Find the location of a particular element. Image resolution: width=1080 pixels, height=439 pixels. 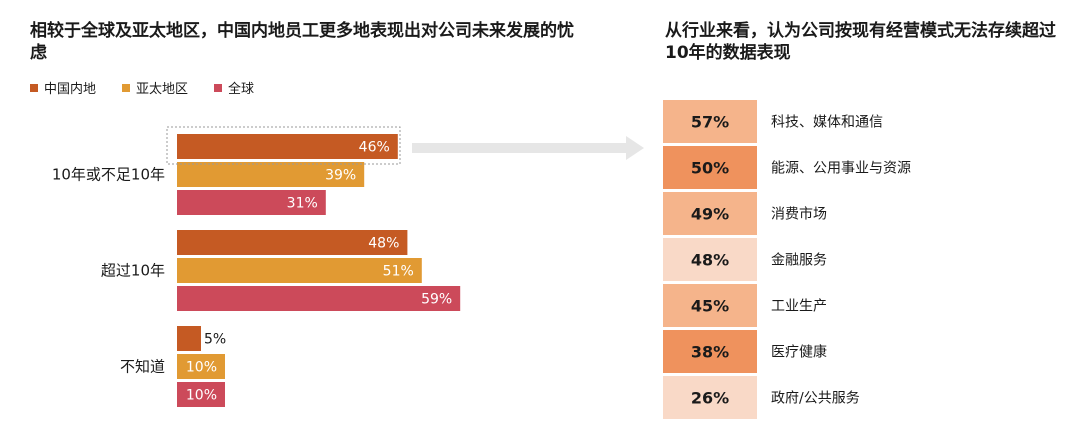

legend-swatch-series1 is located at coordinates (34, 87).